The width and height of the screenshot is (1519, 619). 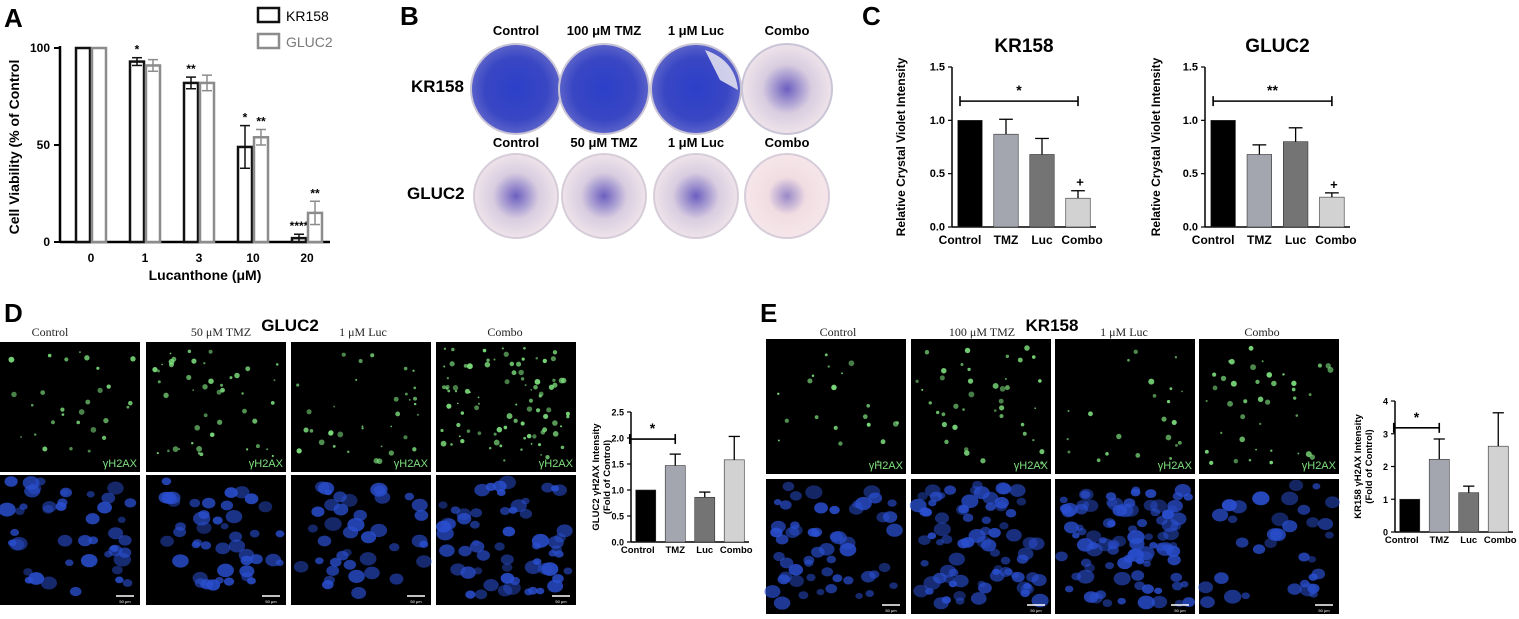 I want to click on dish-kr158-luc-clear-patch, so click(x=721, y=70).